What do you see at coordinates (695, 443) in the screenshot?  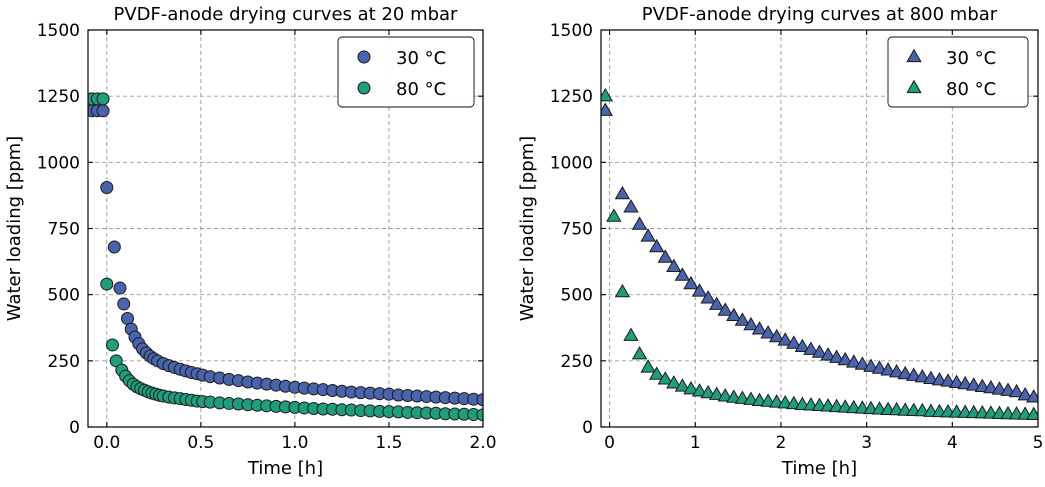 I see `x-tick-label: 1` at bounding box center [695, 443].